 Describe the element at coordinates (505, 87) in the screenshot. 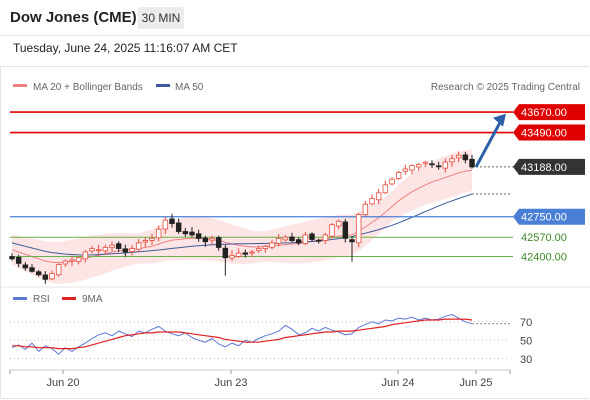

I see `credit-text: Research © 2025 Trading Central` at that location.